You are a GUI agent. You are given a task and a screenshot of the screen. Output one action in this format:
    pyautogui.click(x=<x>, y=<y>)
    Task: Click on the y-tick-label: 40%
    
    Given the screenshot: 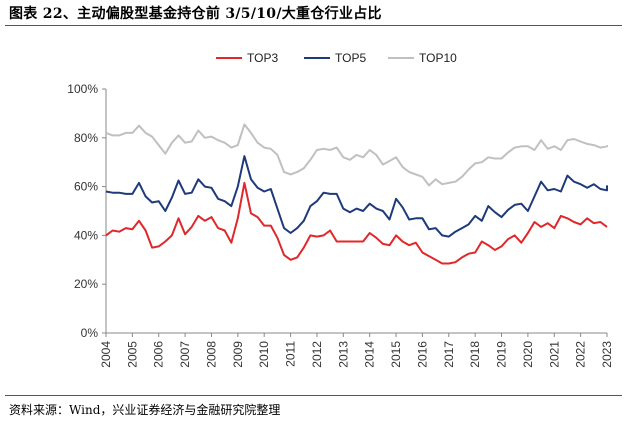 What is the action you would take?
    pyautogui.click(x=86, y=235)
    